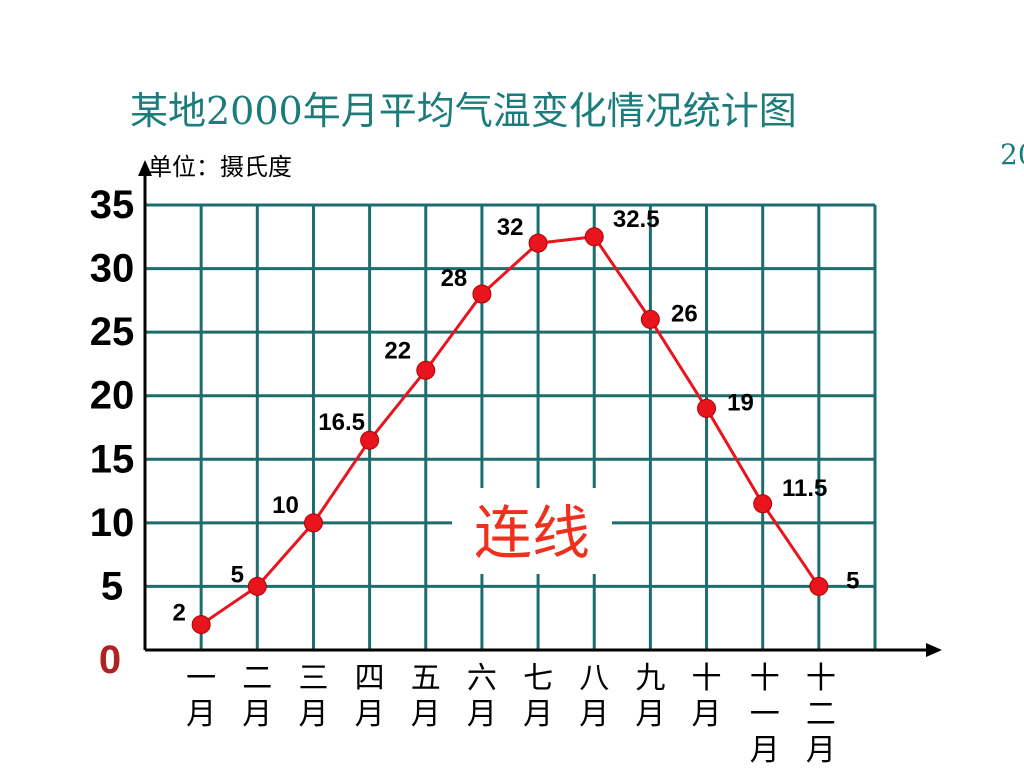 The image size is (1024, 768). Describe the element at coordinates (285, 505) in the screenshot. I see `data-label: 10` at that location.